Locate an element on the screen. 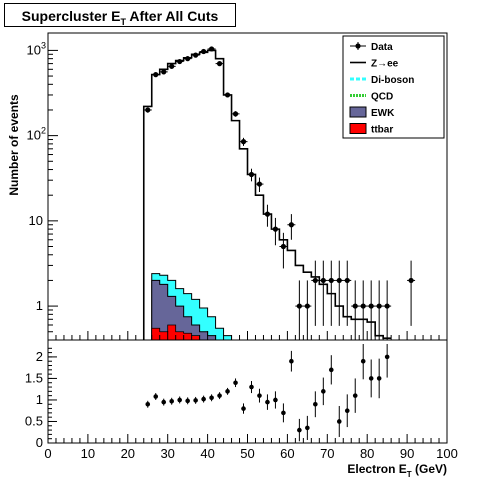 The height and width of the screenshot is (484, 486). legend-swatch-ttbar is located at coordinates (358, 128).